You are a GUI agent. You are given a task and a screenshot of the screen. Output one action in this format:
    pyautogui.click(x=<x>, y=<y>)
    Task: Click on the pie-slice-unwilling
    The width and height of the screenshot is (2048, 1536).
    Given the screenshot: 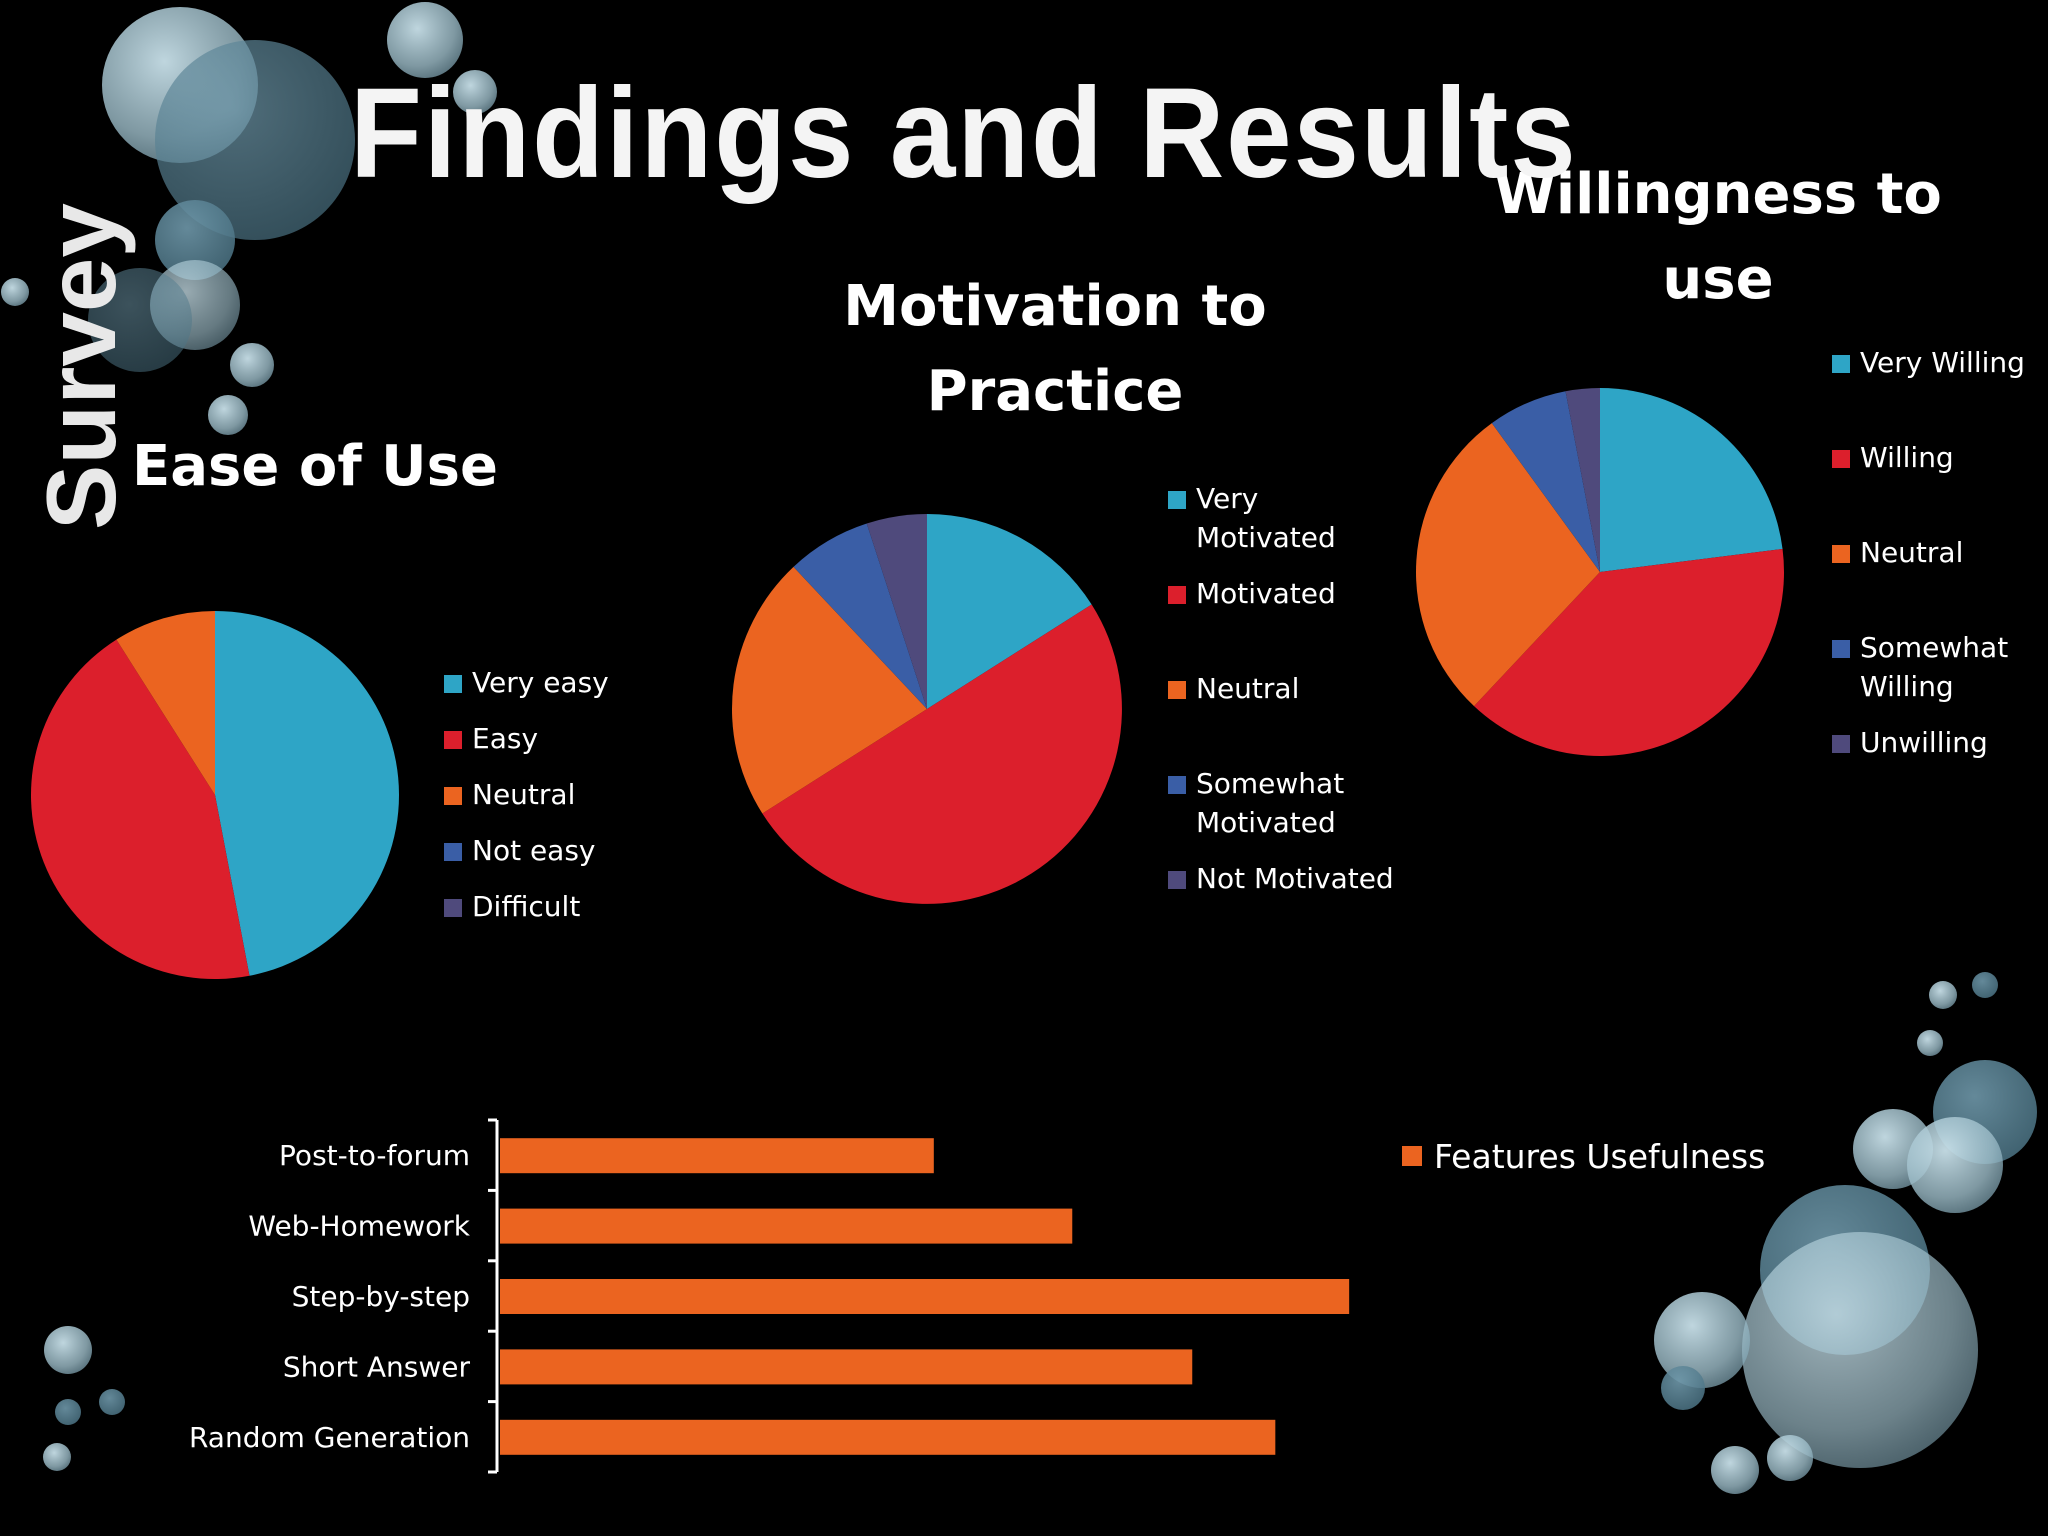 What is the action you would take?
    pyautogui.click(x=1582, y=480)
    